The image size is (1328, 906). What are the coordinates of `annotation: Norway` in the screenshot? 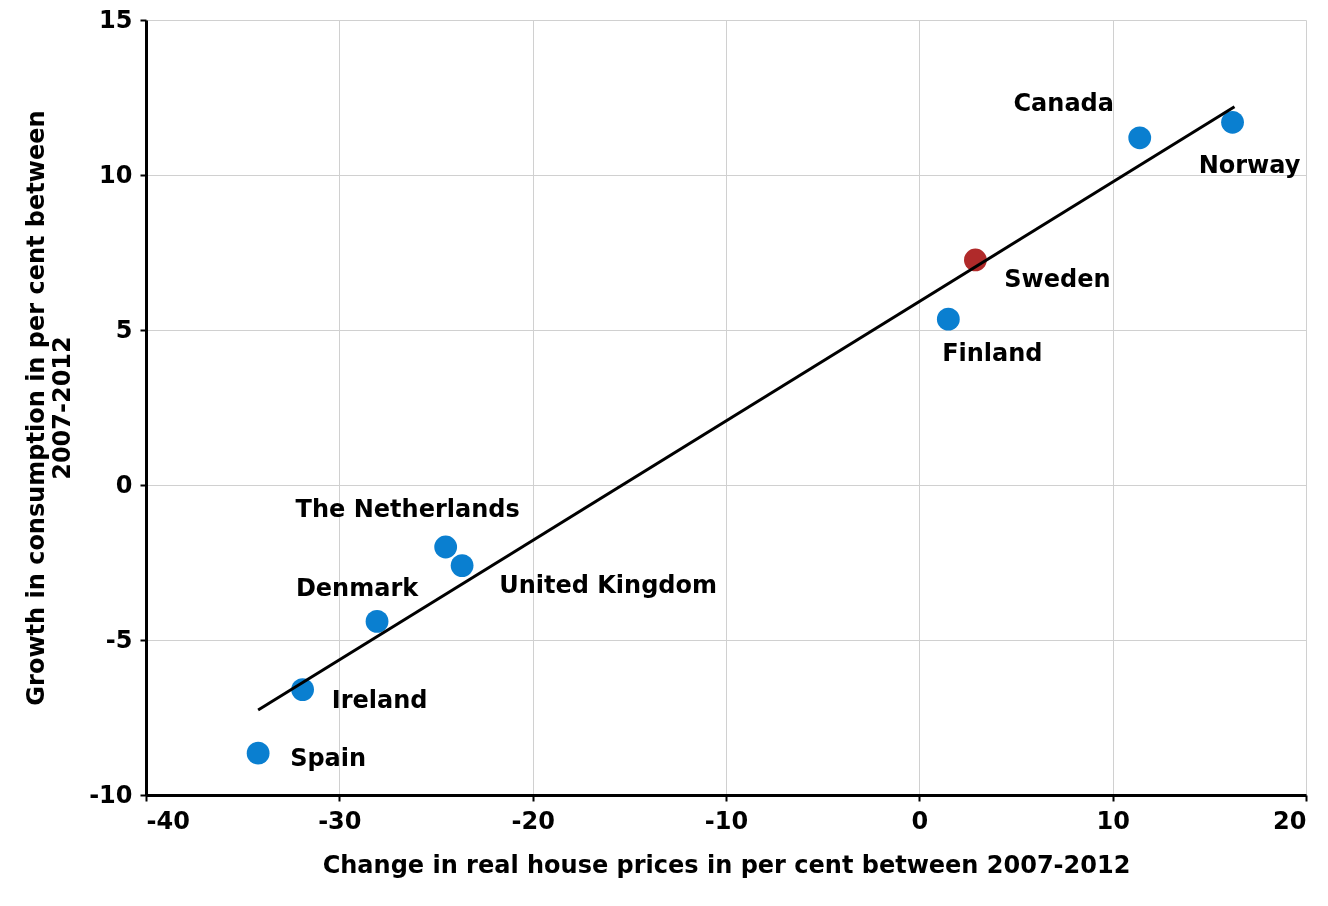 It's located at (1249, 165).